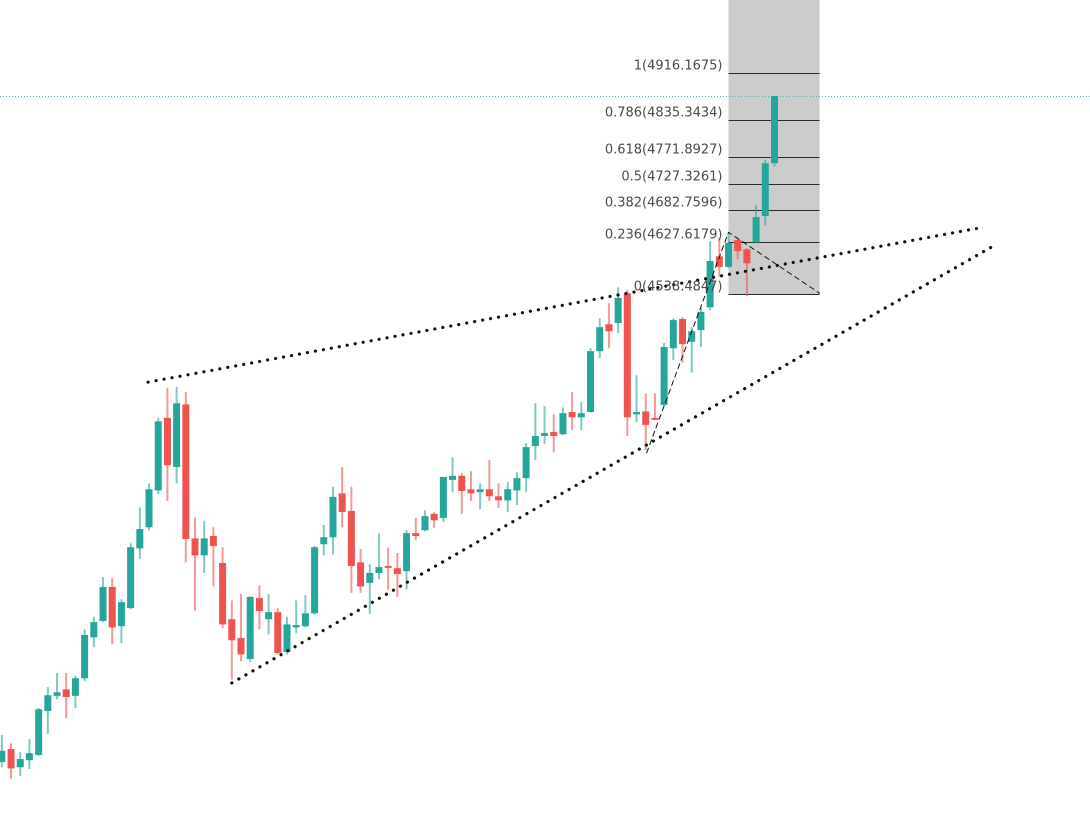 The height and width of the screenshot is (824, 1090). Describe the element at coordinates (664, 113) in the screenshot. I see `fib-level-label: 0.786(4835.3434)` at that location.